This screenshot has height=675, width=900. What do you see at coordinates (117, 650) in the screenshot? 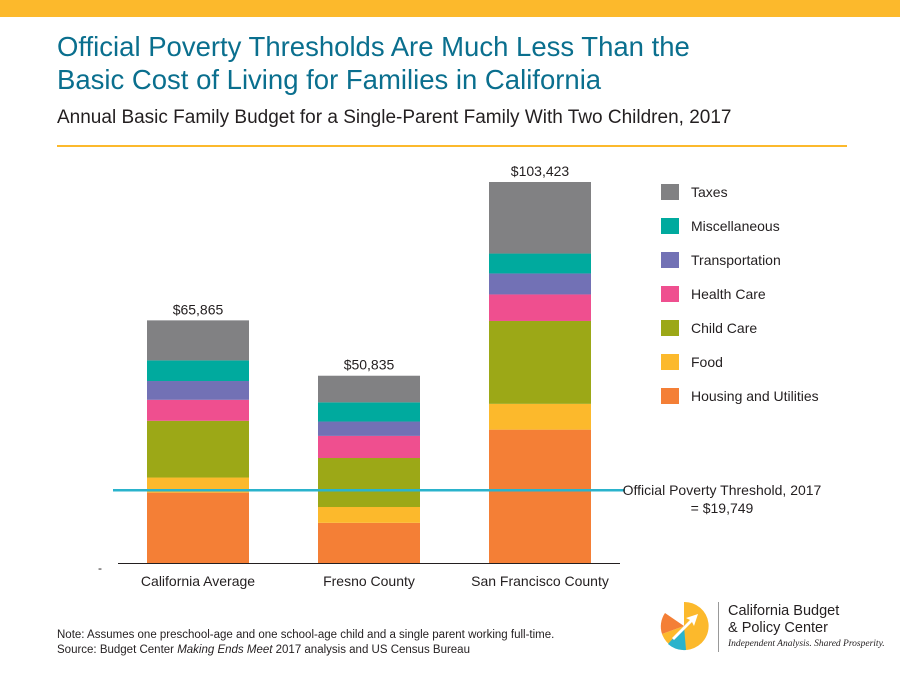
I see `source-prefix: Source: Budget Center` at bounding box center [117, 650].